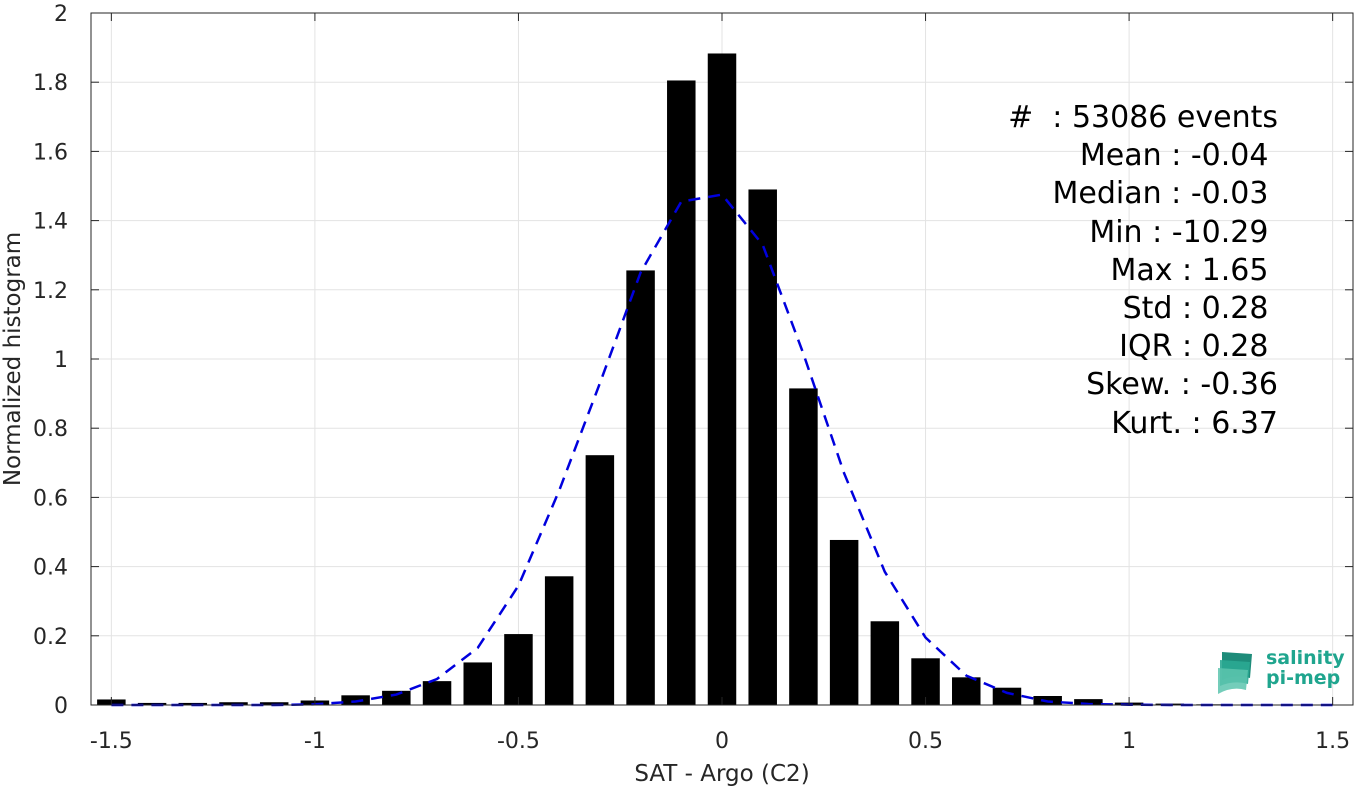 The height and width of the screenshot is (787, 1367). Describe the element at coordinates (1178, 156) in the screenshot. I see `stat-mean: Mean : -0.04` at that location.